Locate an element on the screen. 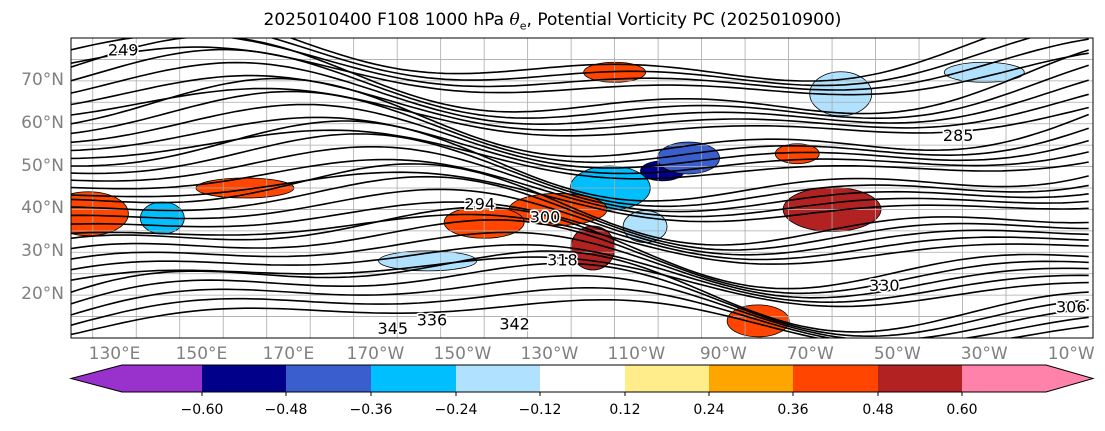 The image size is (1105, 431). latitude-tick-label: 30°N is located at coordinates (42, 251).